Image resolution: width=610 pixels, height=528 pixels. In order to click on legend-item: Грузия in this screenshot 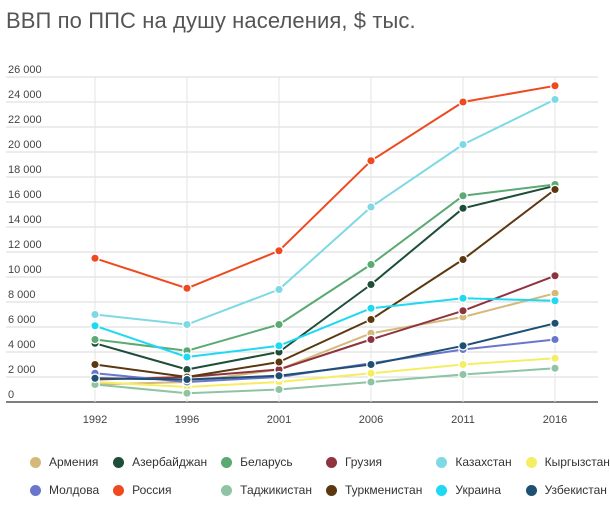, I will do `click(373, 462)`.